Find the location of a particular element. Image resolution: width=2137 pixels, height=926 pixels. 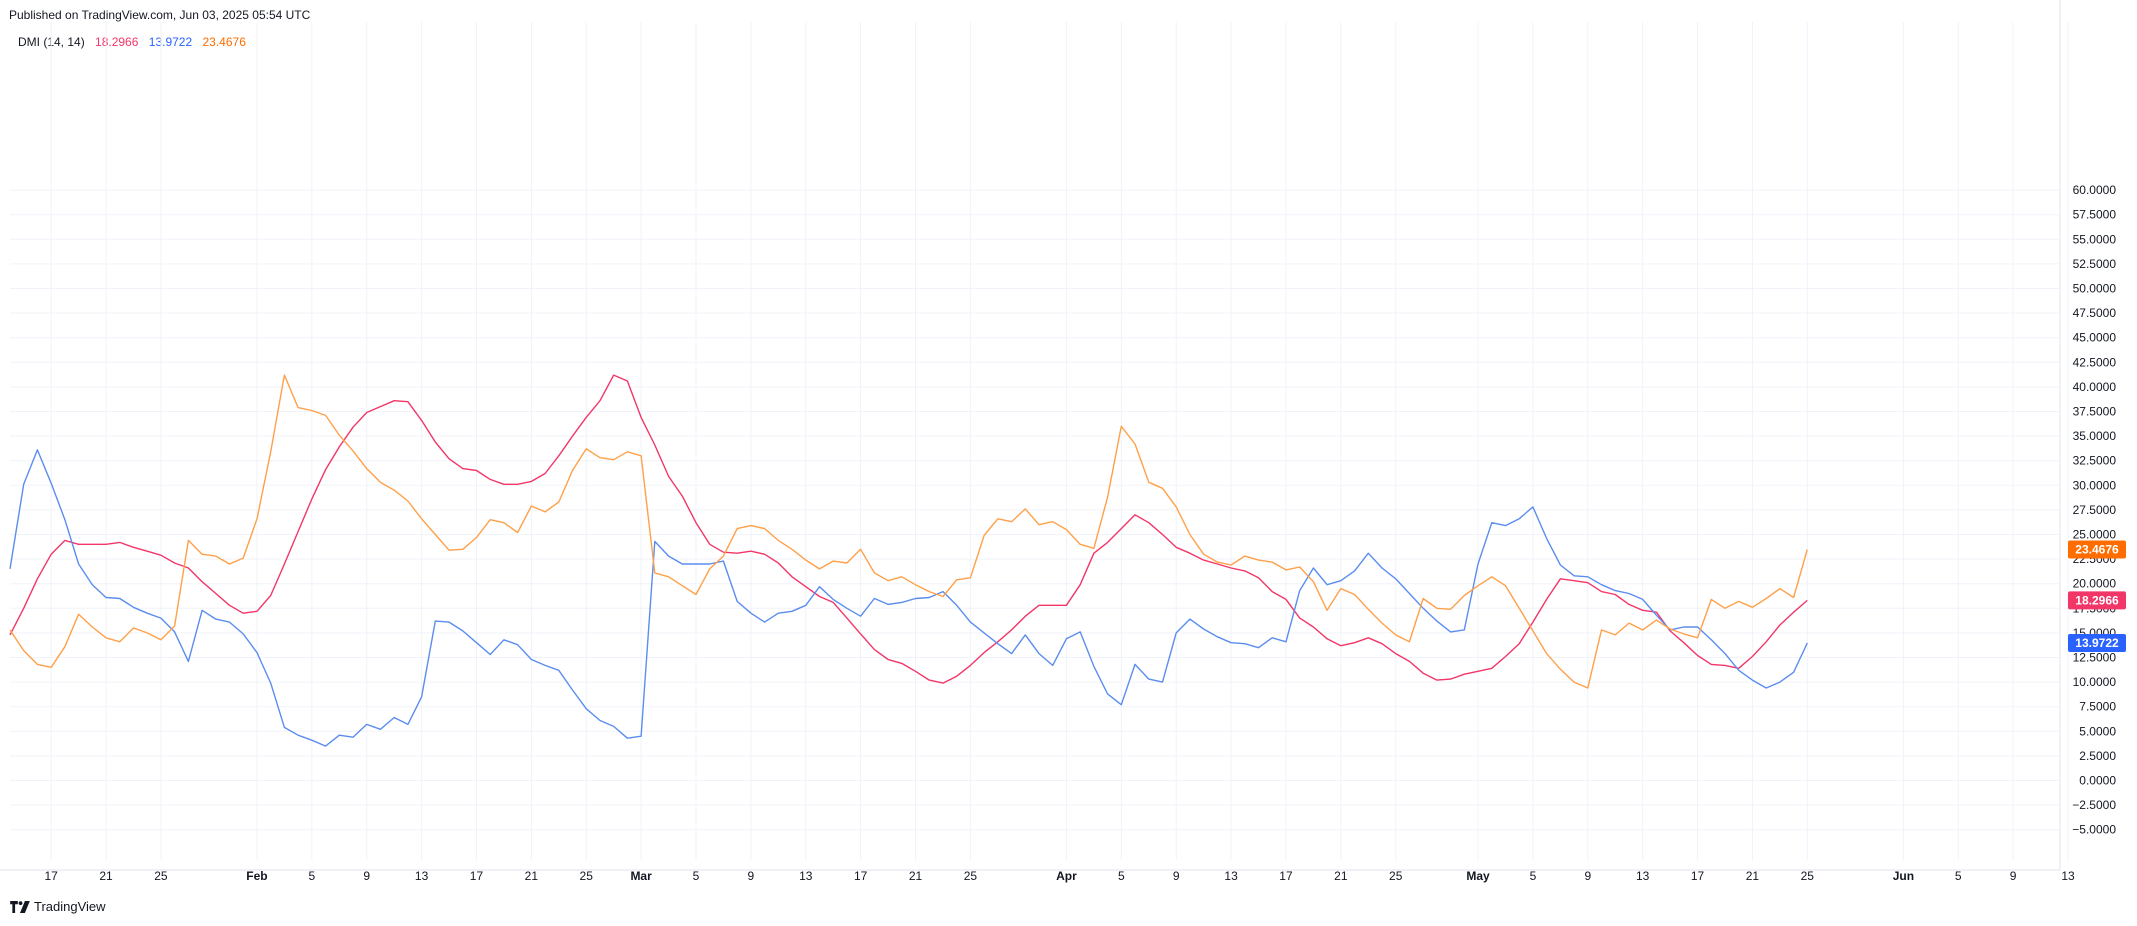

x-tick-label: May is located at coordinates (1478, 876).